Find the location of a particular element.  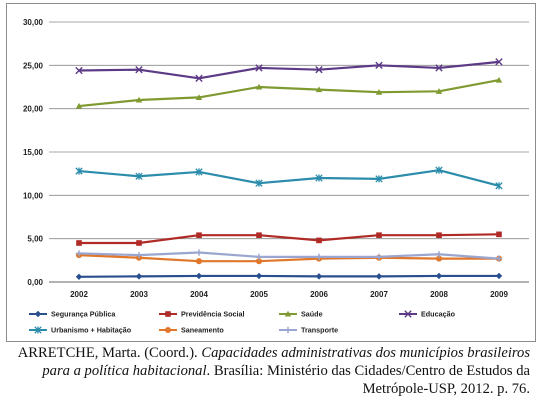

x-tick-label: 2008 is located at coordinates (439, 294).